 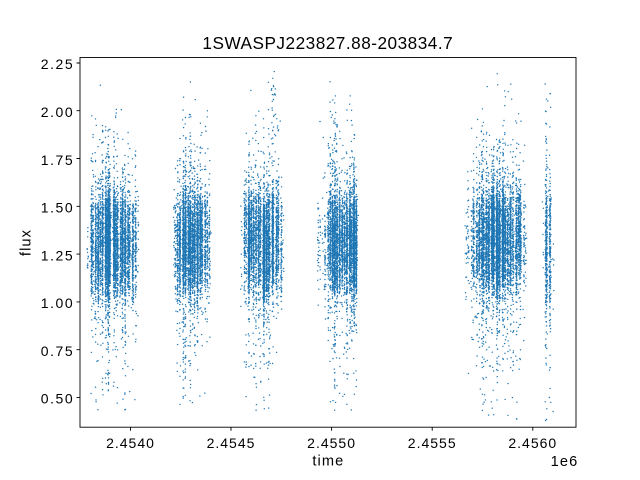 What do you see at coordinates (57, 399) in the screenshot?
I see `svg-text: 0.50` at bounding box center [57, 399].